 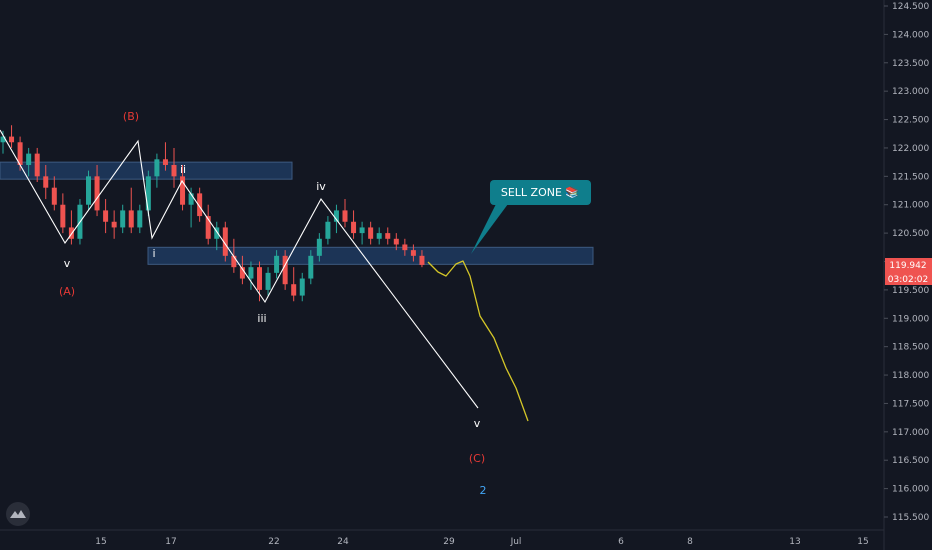 I want to click on time-tick-label: 24, so click(x=343, y=542).